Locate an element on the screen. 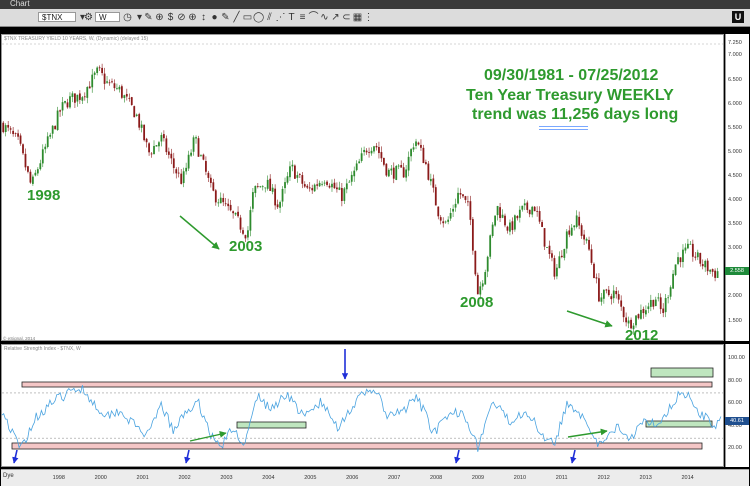  time-axis-tick-15: 2014 is located at coordinates (687, 478).